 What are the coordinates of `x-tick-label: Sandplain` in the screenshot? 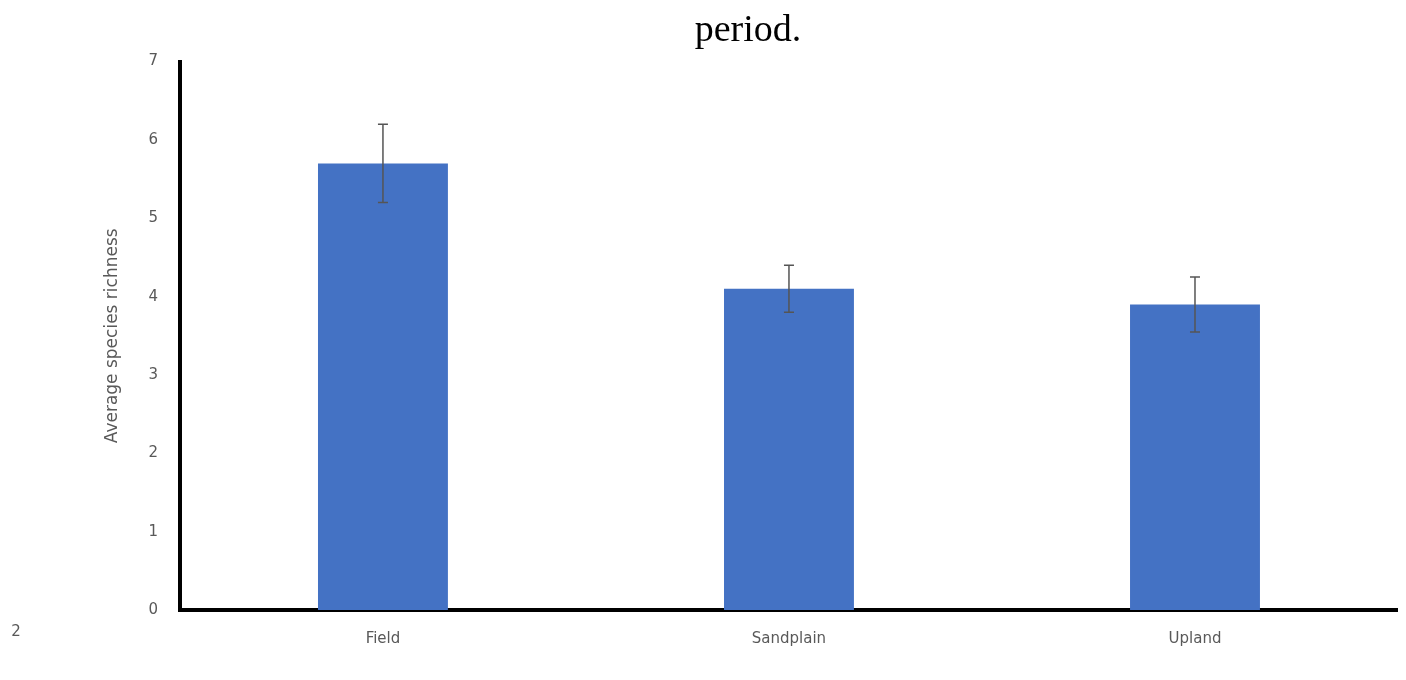 It's located at (789, 637).